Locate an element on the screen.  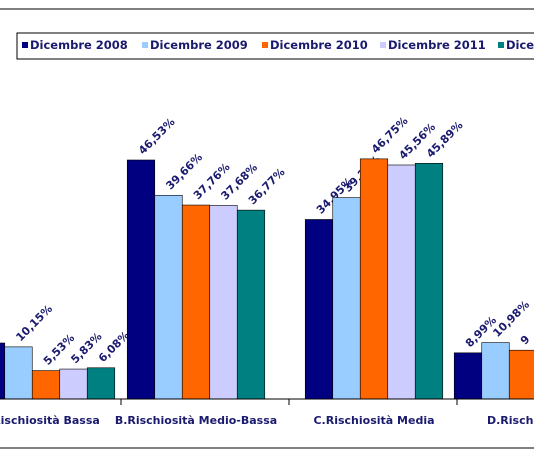
data-label-4-3: 9 is located at coordinates (525, 340).